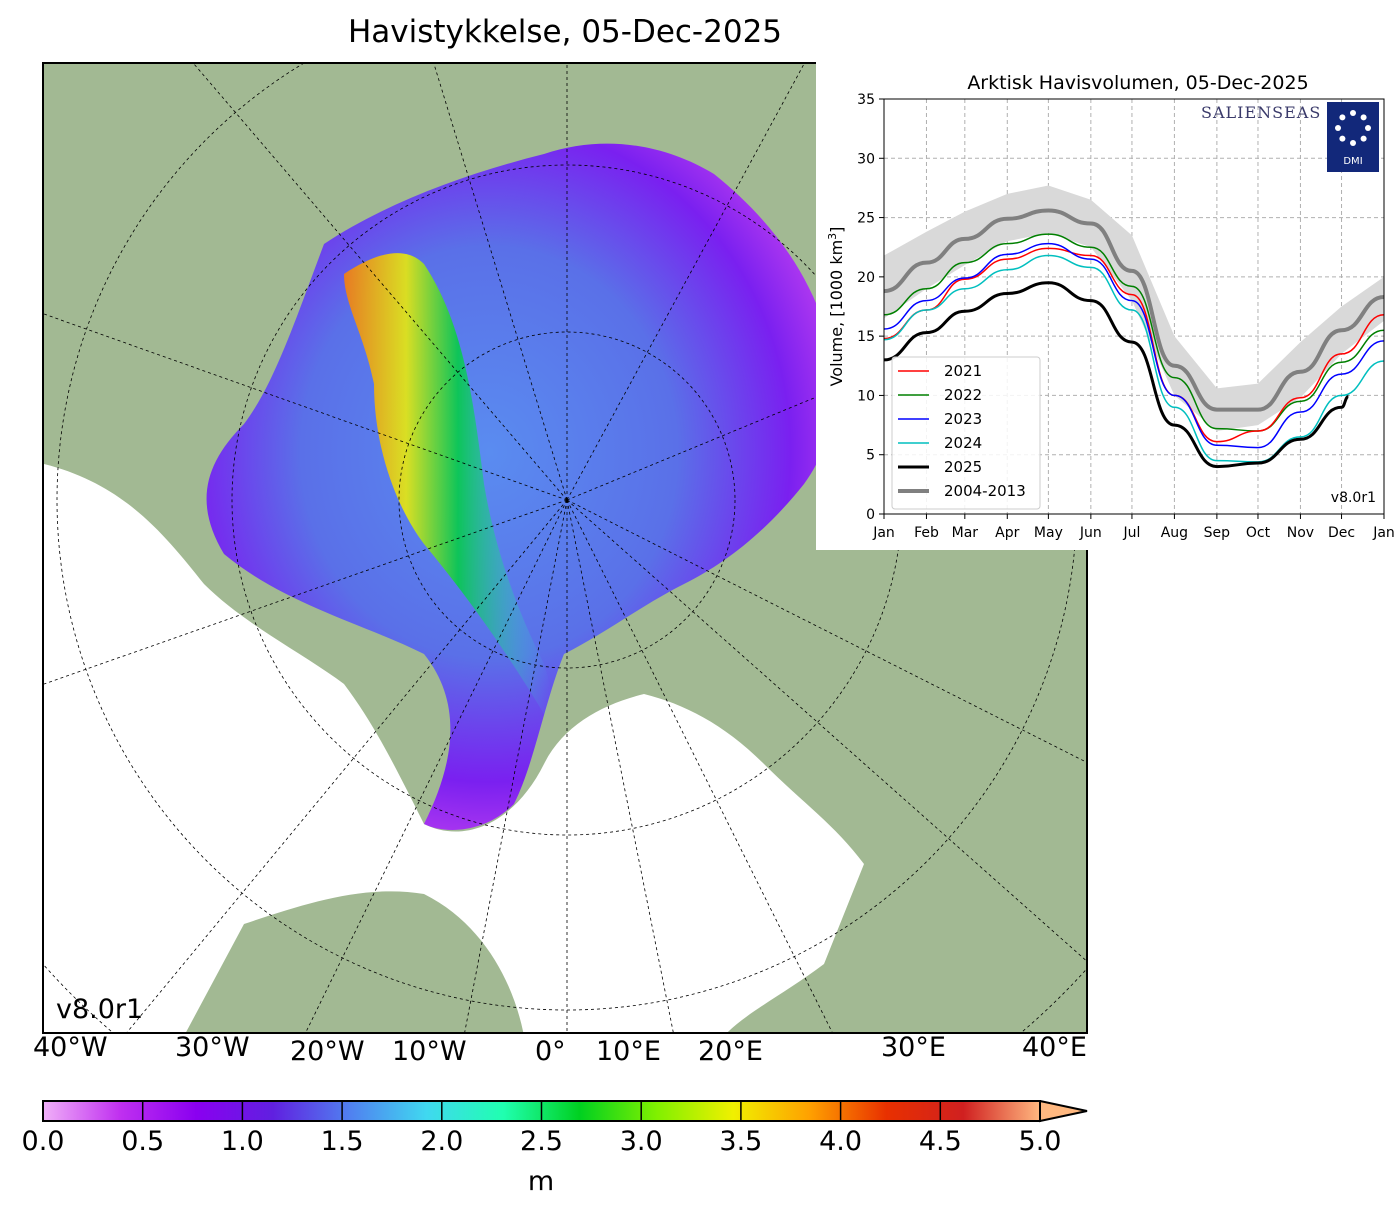 The image size is (1400, 1213). What do you see at coordinates (1258, 533) in the screenshot?
I see `x-tick-label: Oct` at bounding box center [1258, 533].